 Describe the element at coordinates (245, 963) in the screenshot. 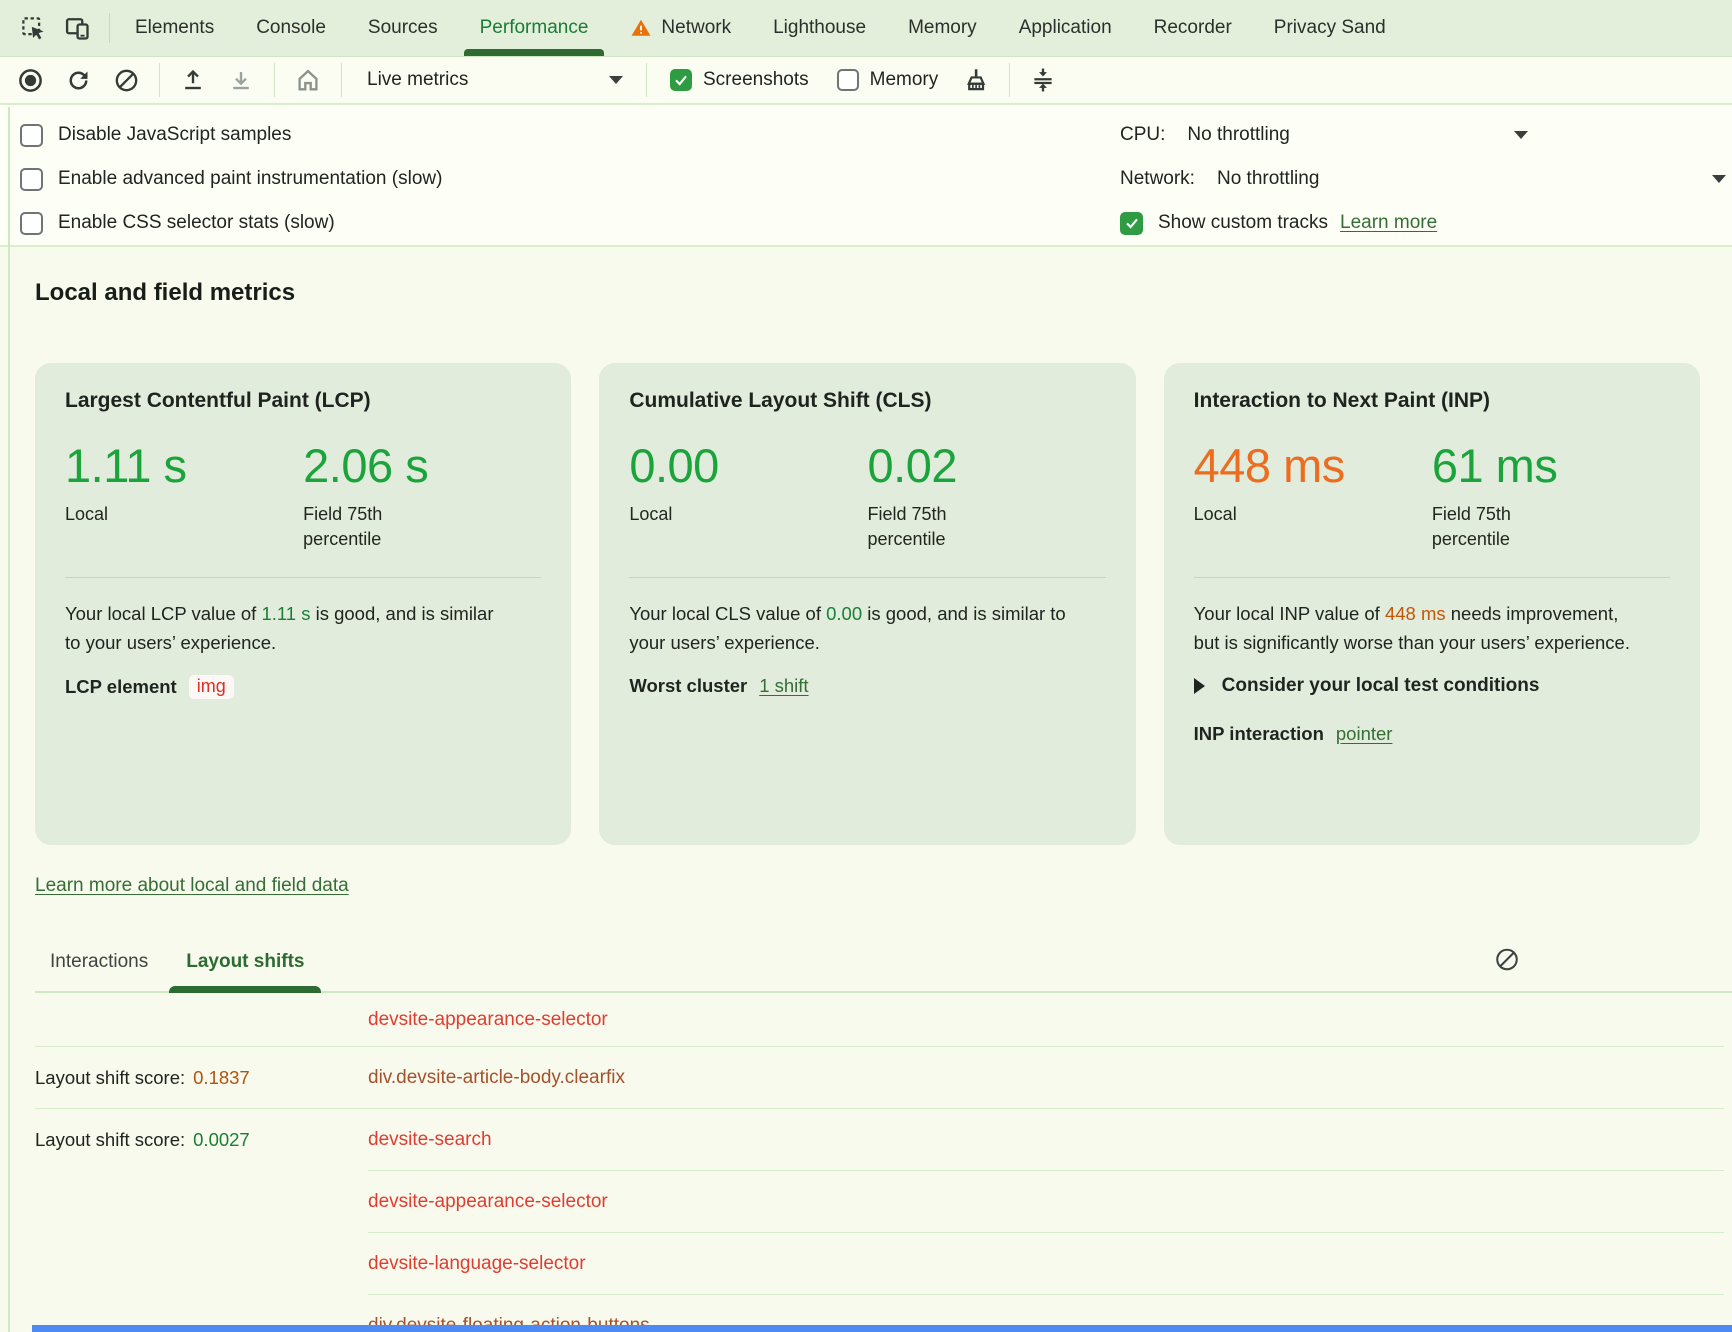

I see `tab-layout-shifts: Layout shifts` at that location.